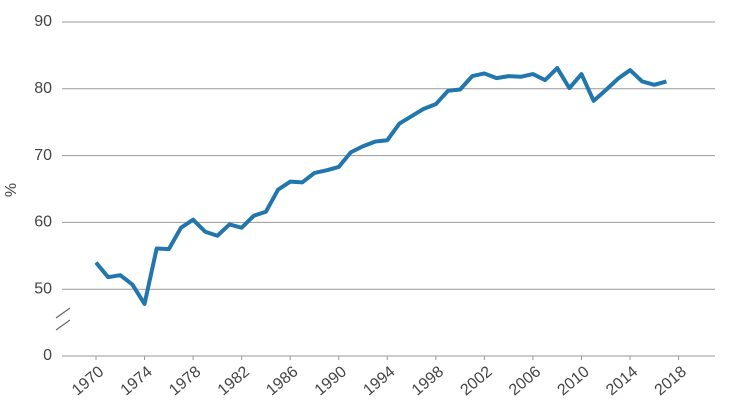 The image size is (731, 404). What do you see at coordinates (47, 355) in the screenshot?
I see `y-tick-label: 0` at bounding box center [47, 355].